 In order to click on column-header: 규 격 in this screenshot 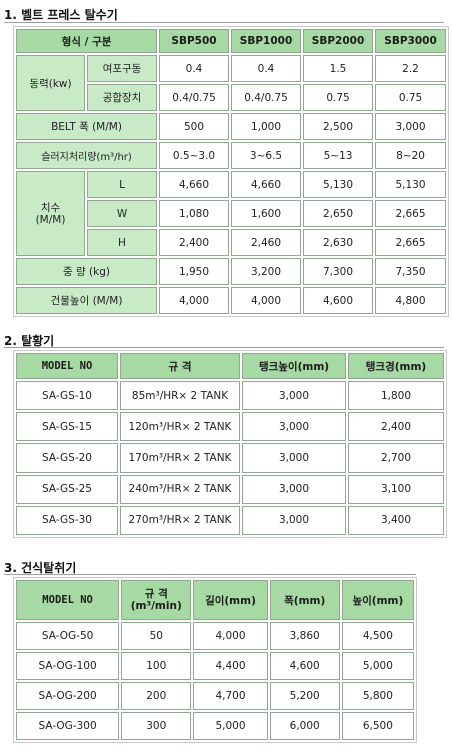, I will do `click(180, 366)`.